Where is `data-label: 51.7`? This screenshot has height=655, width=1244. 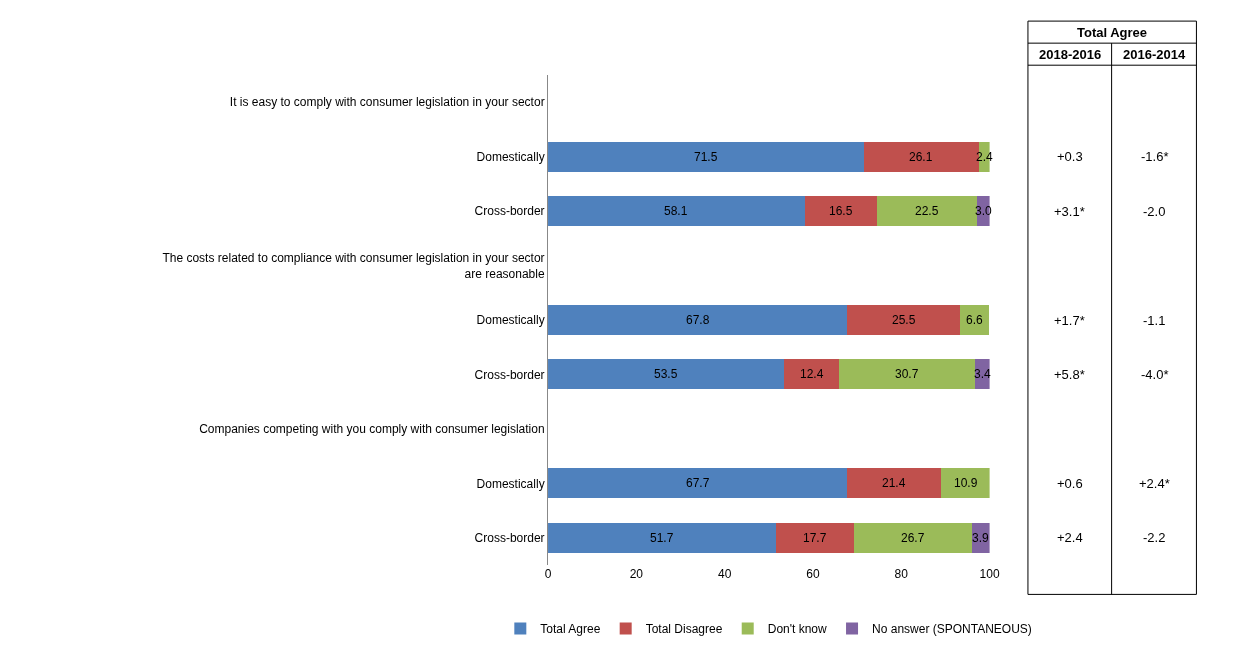
data-label: 51.7 is located at coordinates (662, 538).